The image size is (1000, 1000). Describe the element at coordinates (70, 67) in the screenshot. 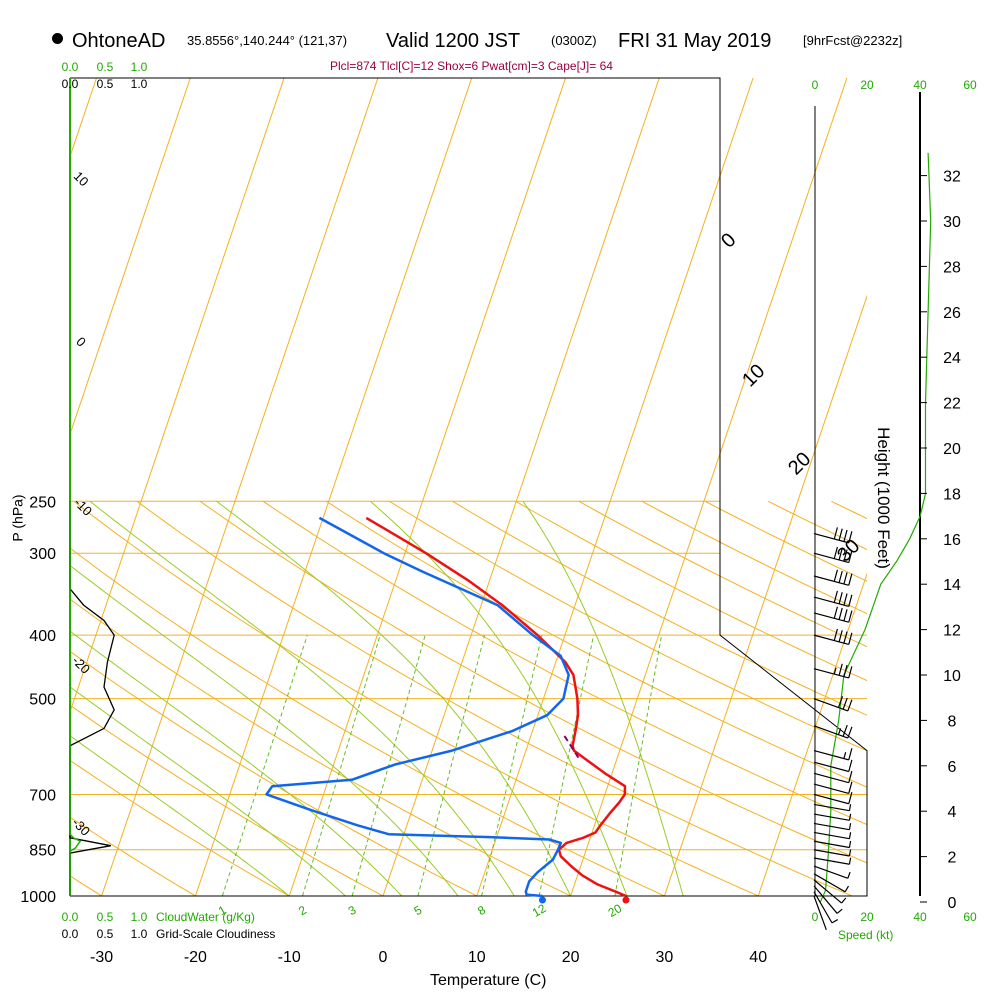

I see `cloud-water-tick-top: 0.0` at that location.